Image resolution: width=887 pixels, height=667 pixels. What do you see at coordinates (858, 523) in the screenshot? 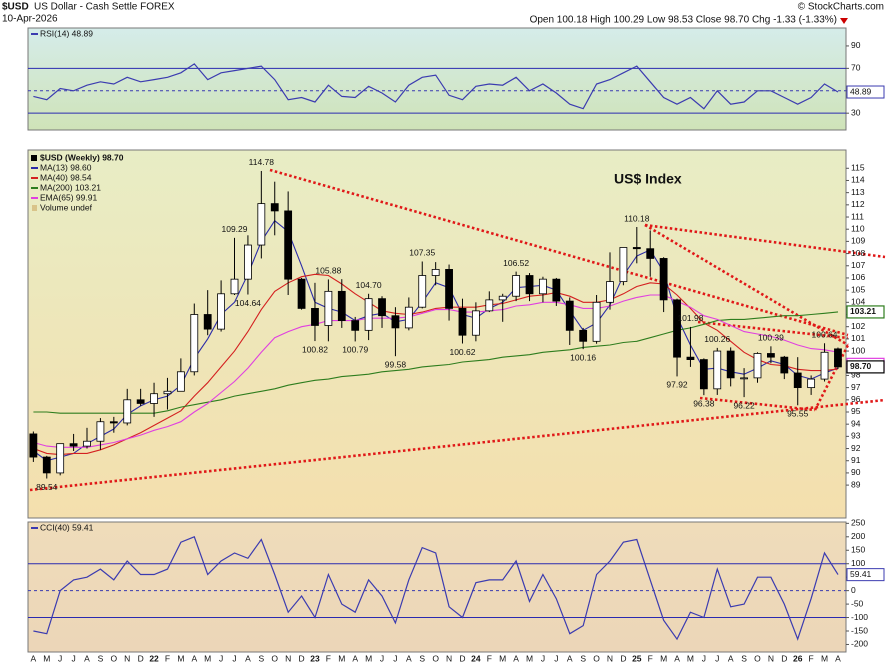
I see `y-tick-label: 250` at bounding box center [858, 523].